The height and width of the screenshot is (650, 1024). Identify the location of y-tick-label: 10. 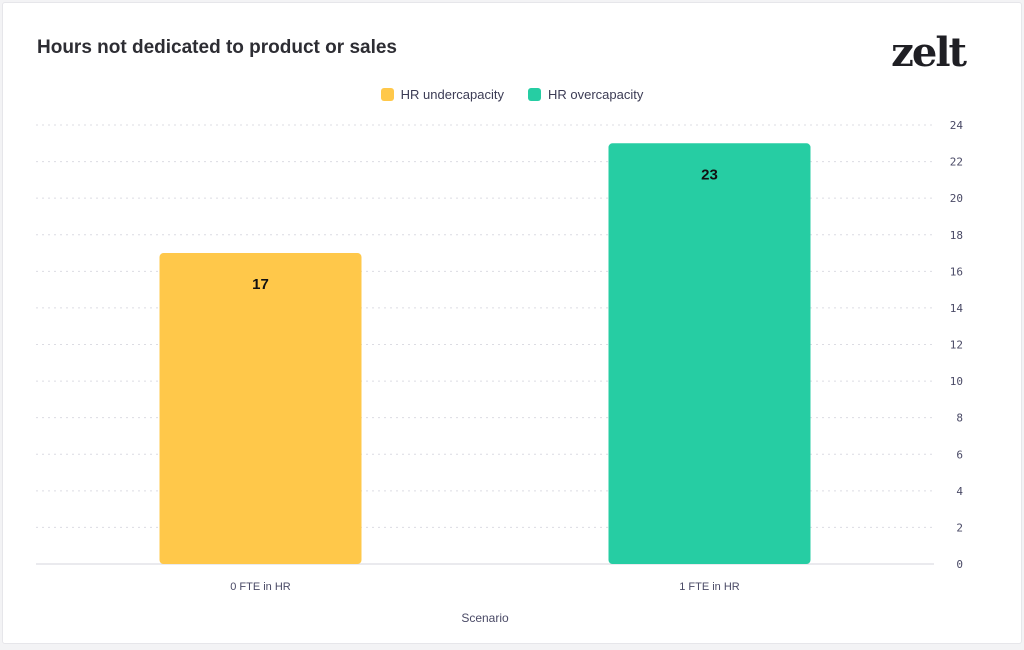
(956, 381).